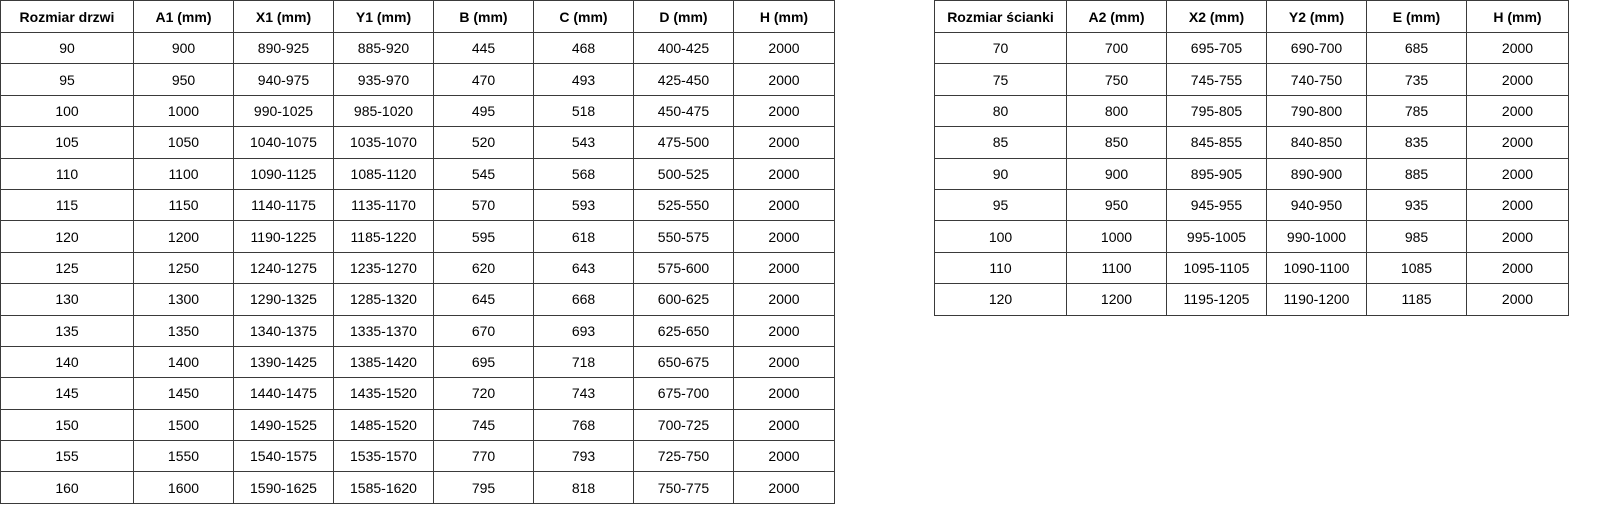  Describe the element at coordinates (1416, 111) in the screenshot. I see `table-cell: 785` at that location.